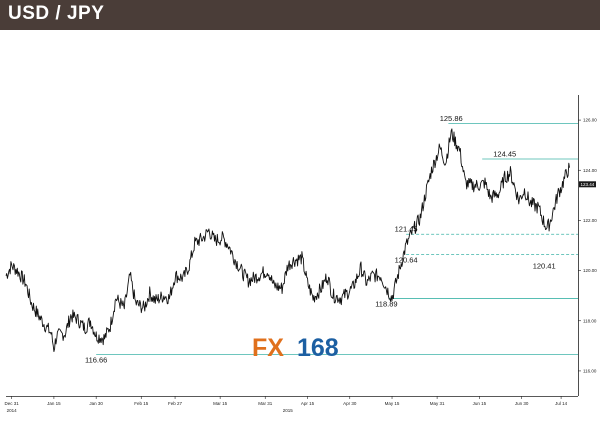 This screenshot has width=600, height=427. What do you see at coordinates (350, 403) in the screenshot?
I see `x-tick-label: Apr 30` at bounding box center [350, 403].